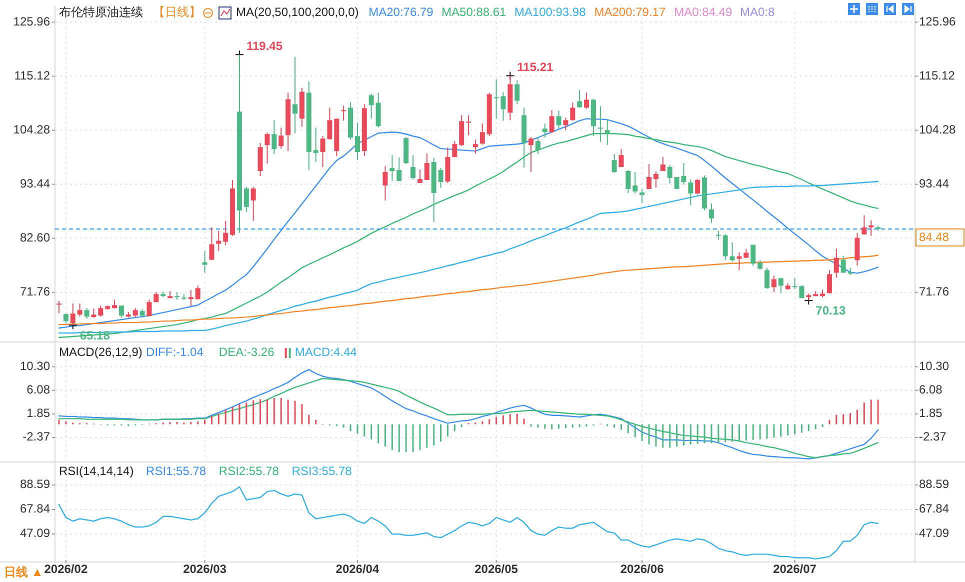 The image size is (965, 582). I want to click on annotation: MA0:84.49, so click(703, 12).